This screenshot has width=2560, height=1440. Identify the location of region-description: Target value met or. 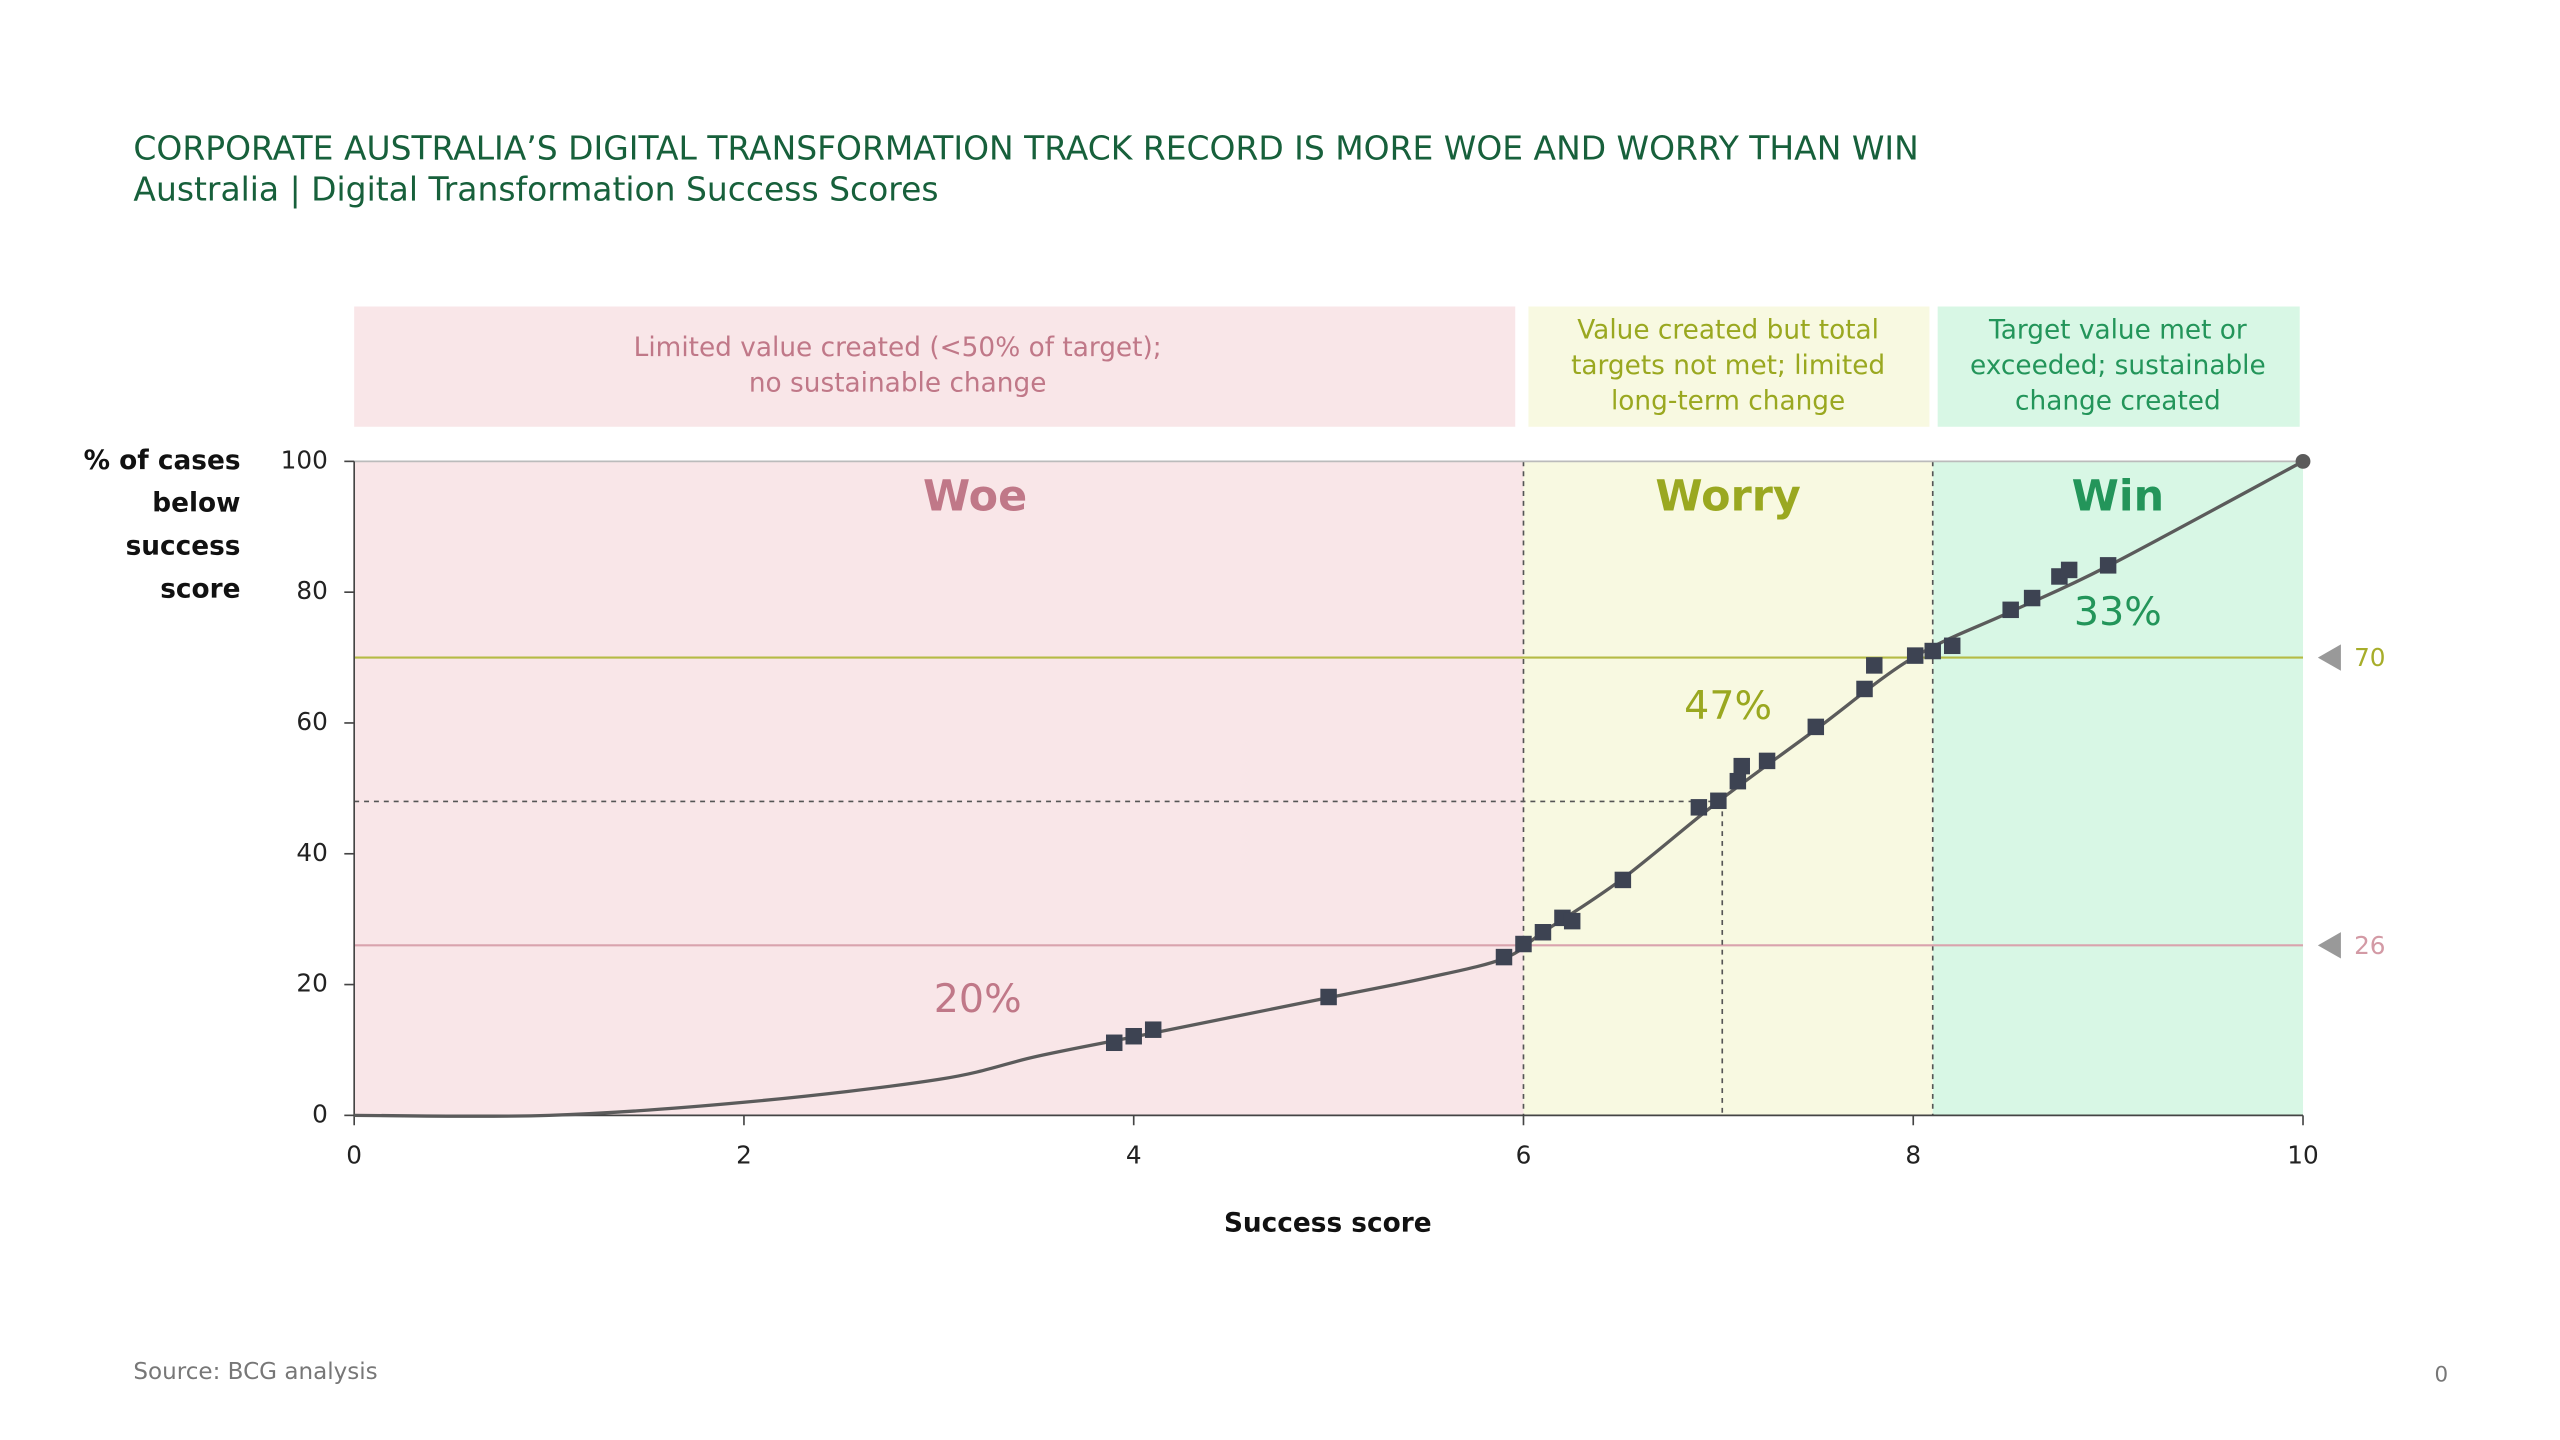
(2117, 331).